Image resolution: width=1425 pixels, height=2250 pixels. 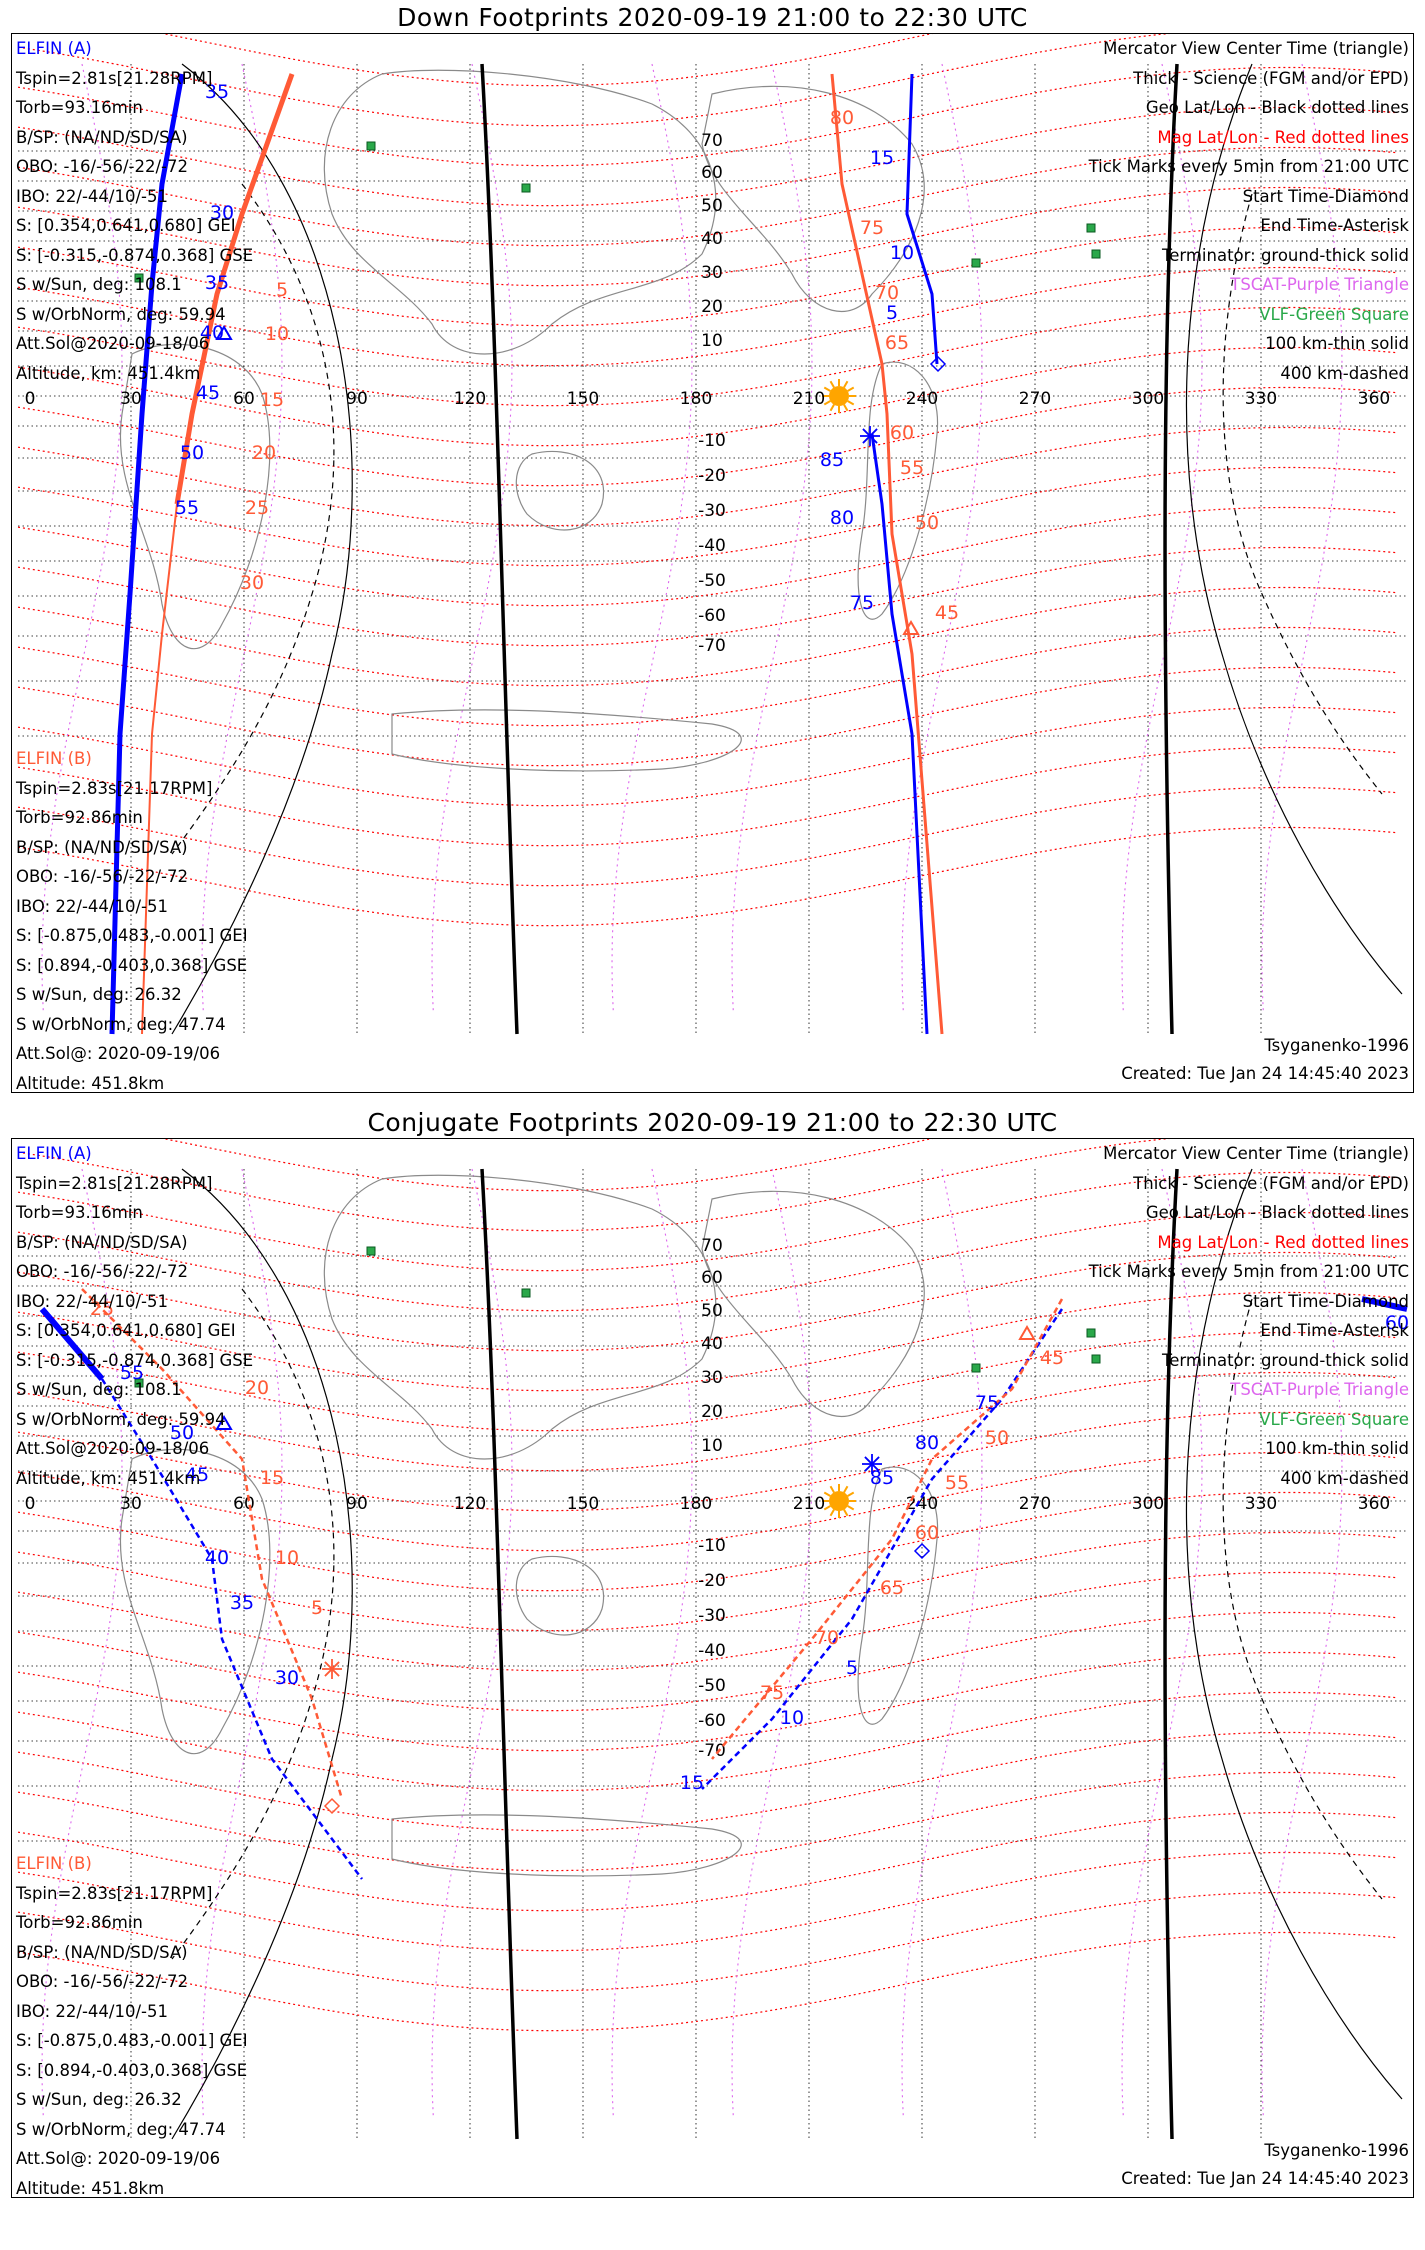 I want to click on lat-tick-label: 20, so click(x=712, y=307).